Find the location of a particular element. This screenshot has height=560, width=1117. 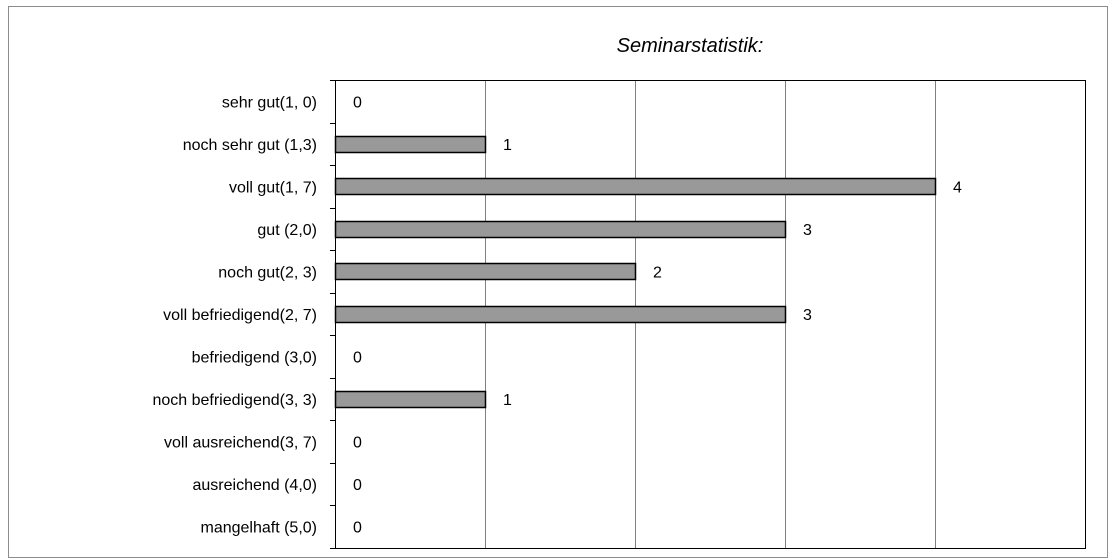

category-label: mangelhaft (5,0) is located at coordinates (258, 528).